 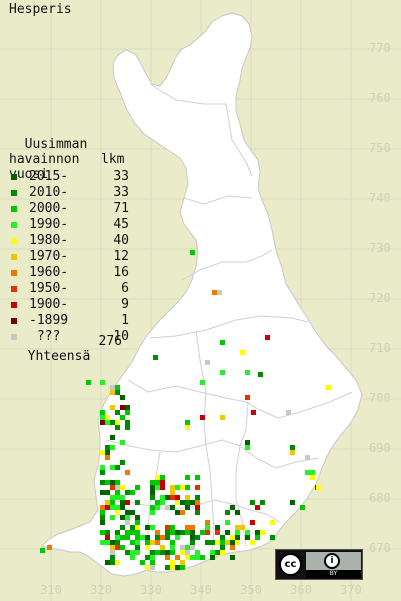 I want to click on legend-count: 16, so click(x=121, y=272).